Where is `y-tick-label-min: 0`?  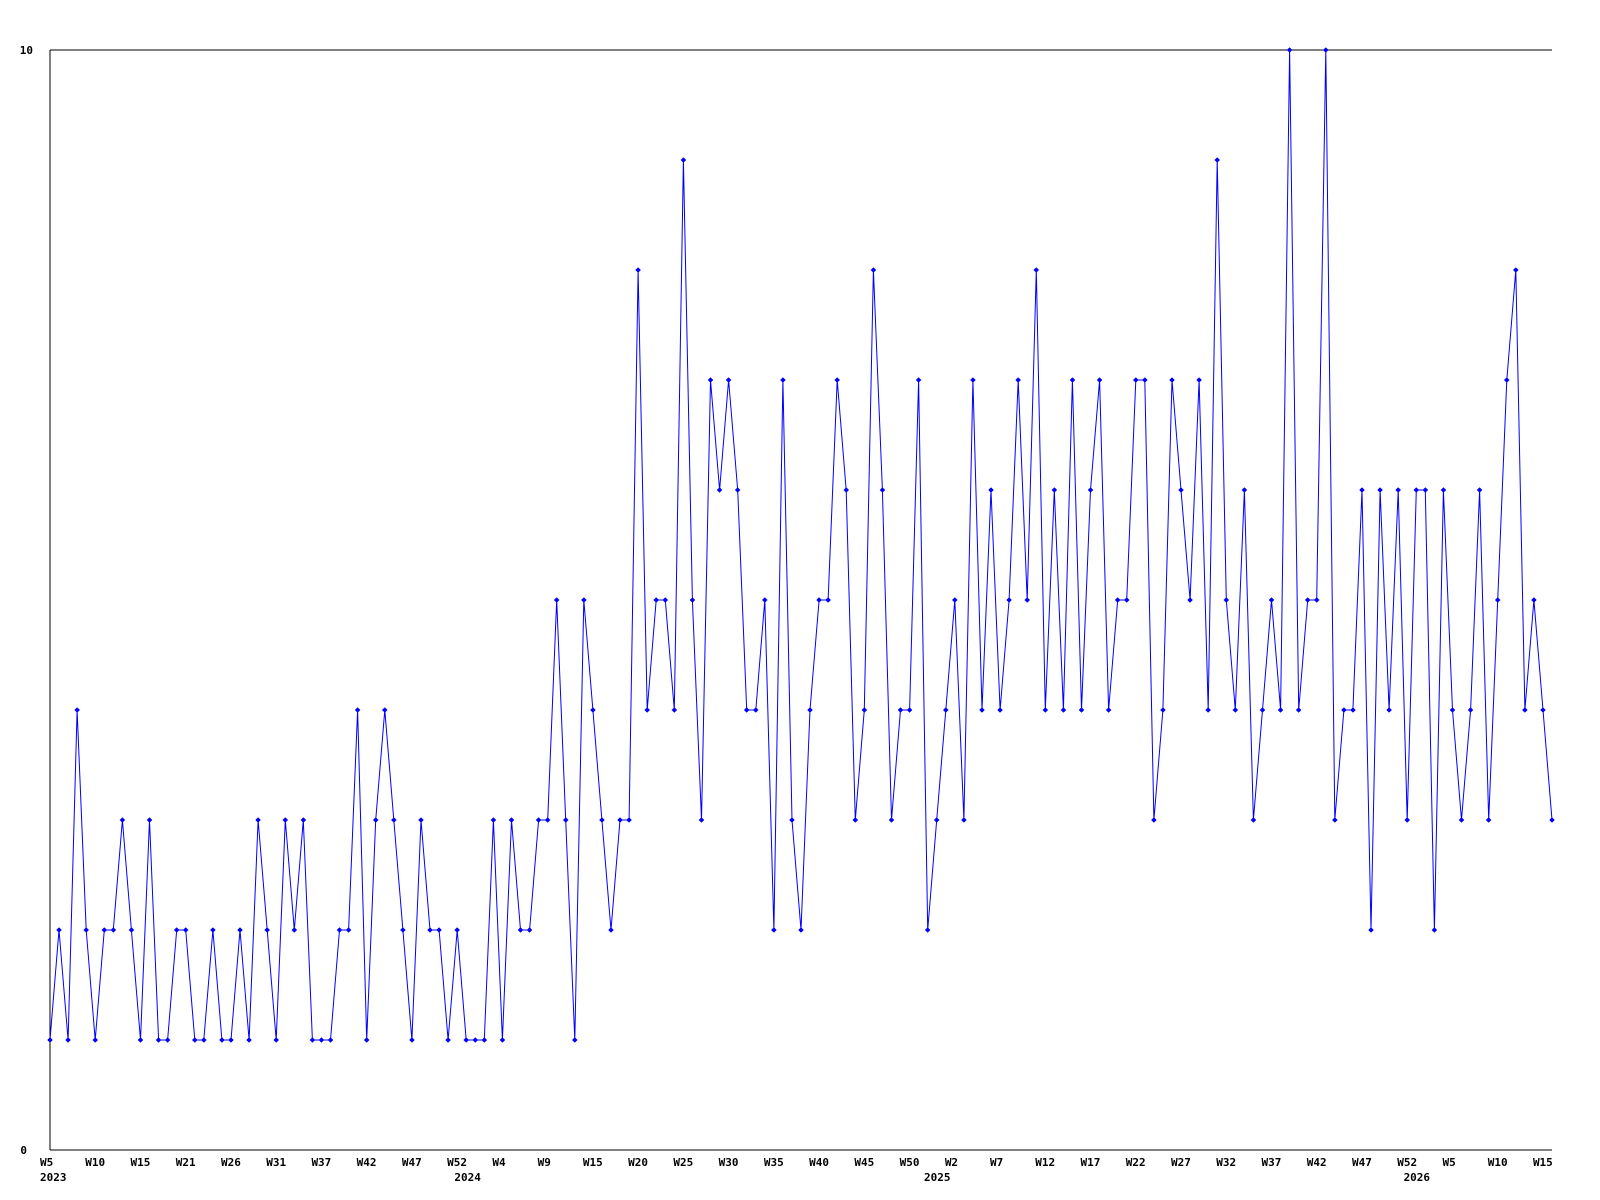 y-tick-label-min: 0 is located at coordinates (23, 1150).